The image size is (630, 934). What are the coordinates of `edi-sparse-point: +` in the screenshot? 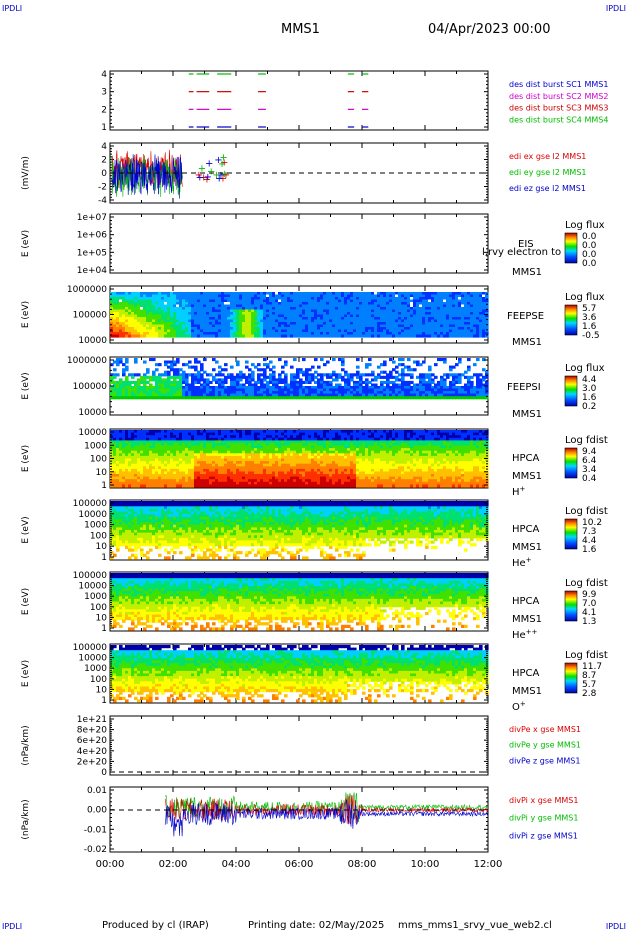 It's located at (222, 164).